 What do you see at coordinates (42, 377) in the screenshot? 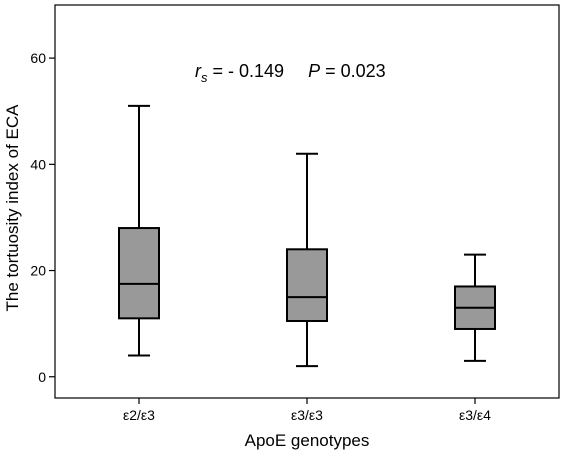
I see `y-tick-label: 0` at bounding box center [42, 377].